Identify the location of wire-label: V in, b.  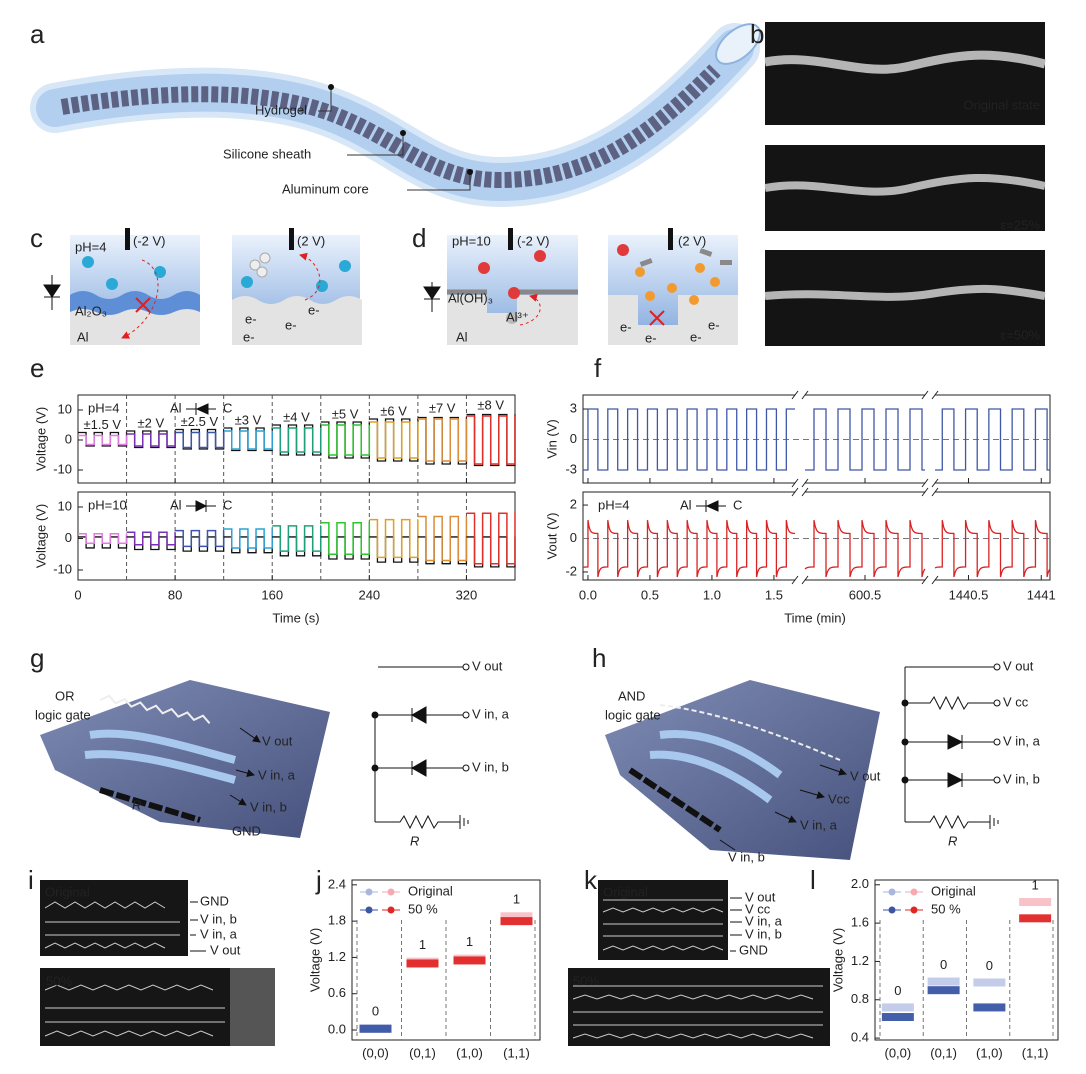
(763, 933).